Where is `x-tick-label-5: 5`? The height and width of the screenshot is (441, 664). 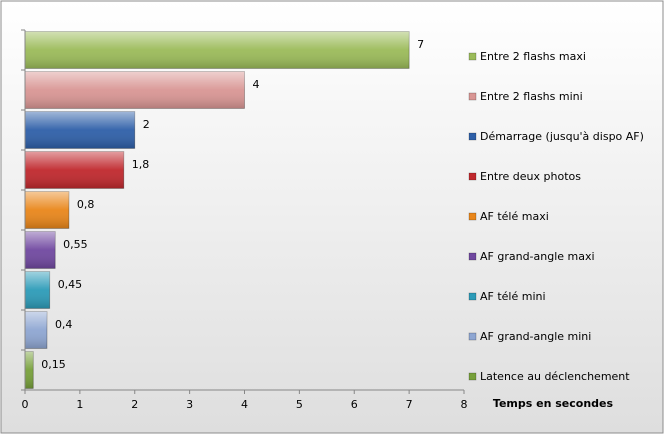
x-tick-label-5: 5 is located at coordinates (299, 404).